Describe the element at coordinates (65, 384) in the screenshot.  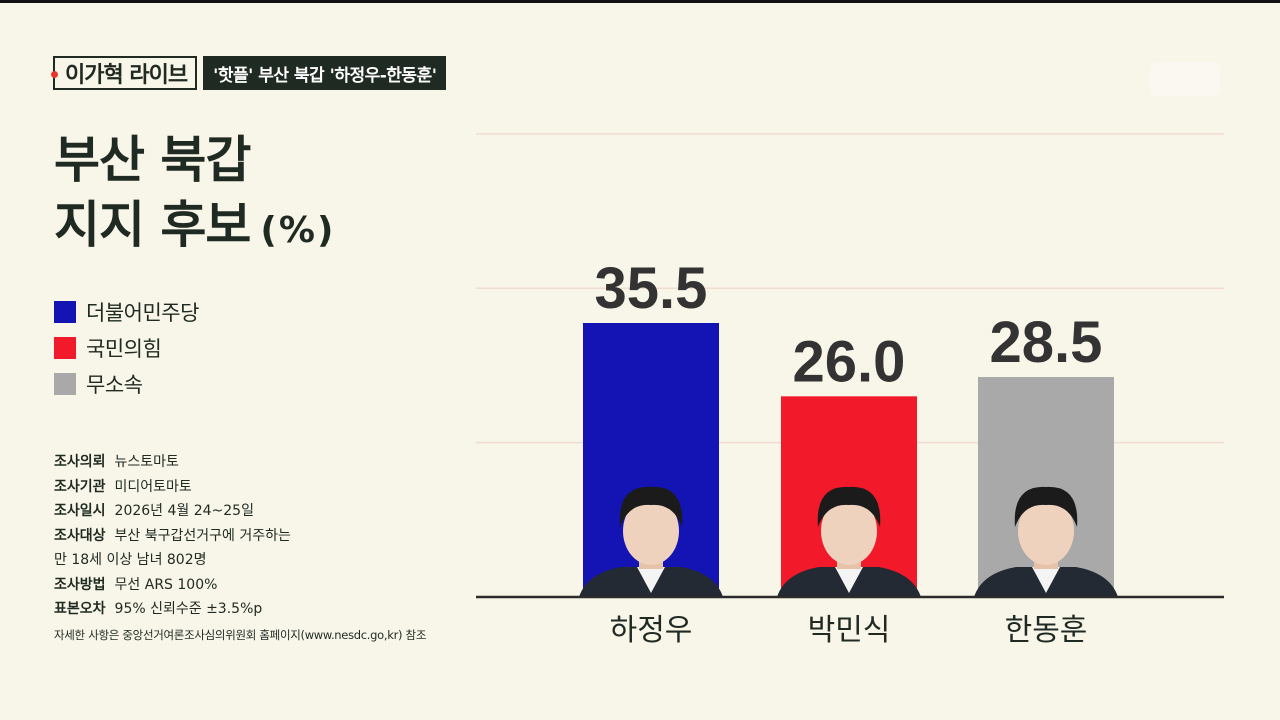
I see `legend-swatch-gray` at that location.